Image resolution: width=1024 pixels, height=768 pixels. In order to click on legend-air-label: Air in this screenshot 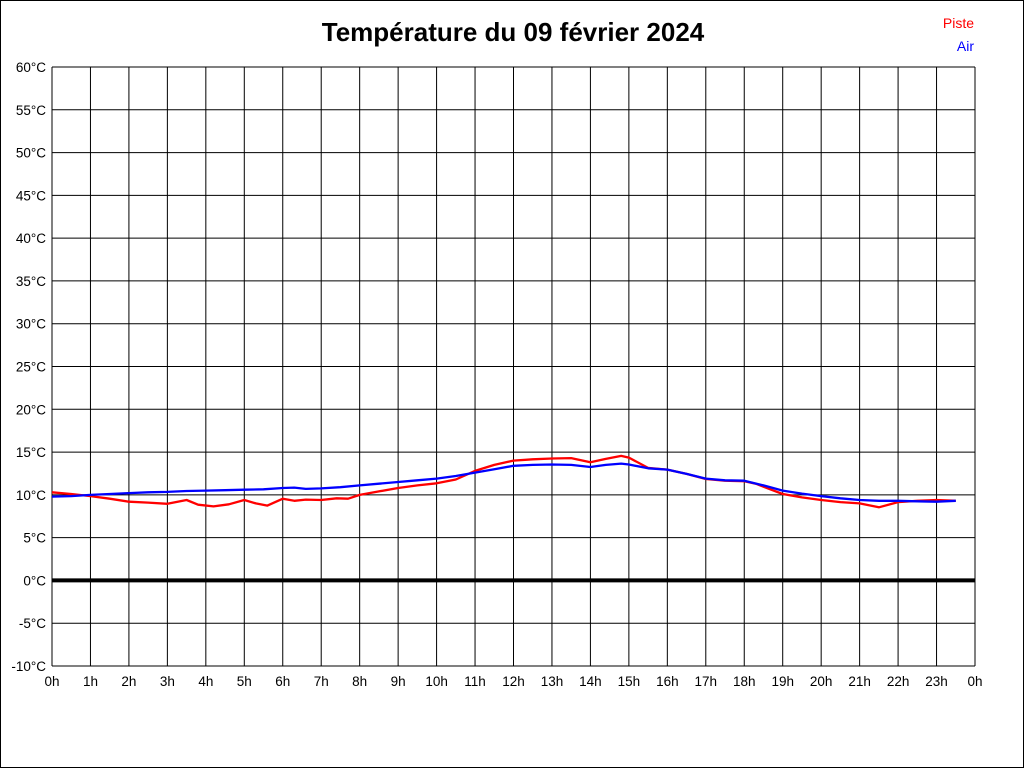, I will do `click(965, 46)`.